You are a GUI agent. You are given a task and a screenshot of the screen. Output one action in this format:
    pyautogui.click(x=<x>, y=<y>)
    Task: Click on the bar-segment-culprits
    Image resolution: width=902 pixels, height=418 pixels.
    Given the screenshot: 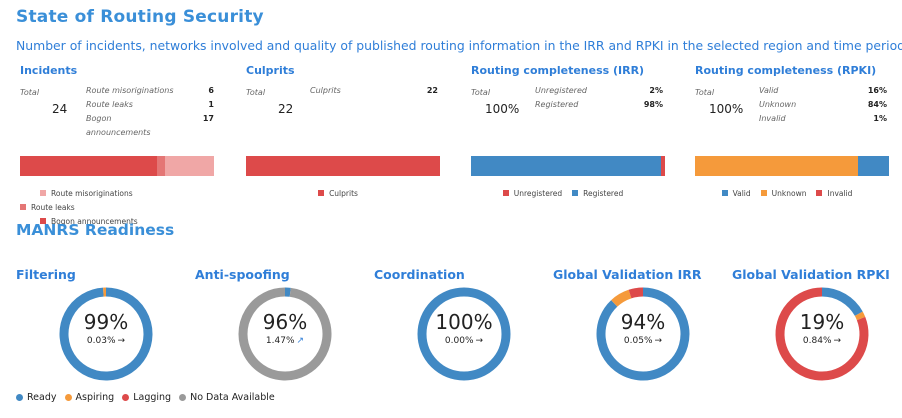 What is the action you would take?
    pyautogui.click(x=343, y=166)
    